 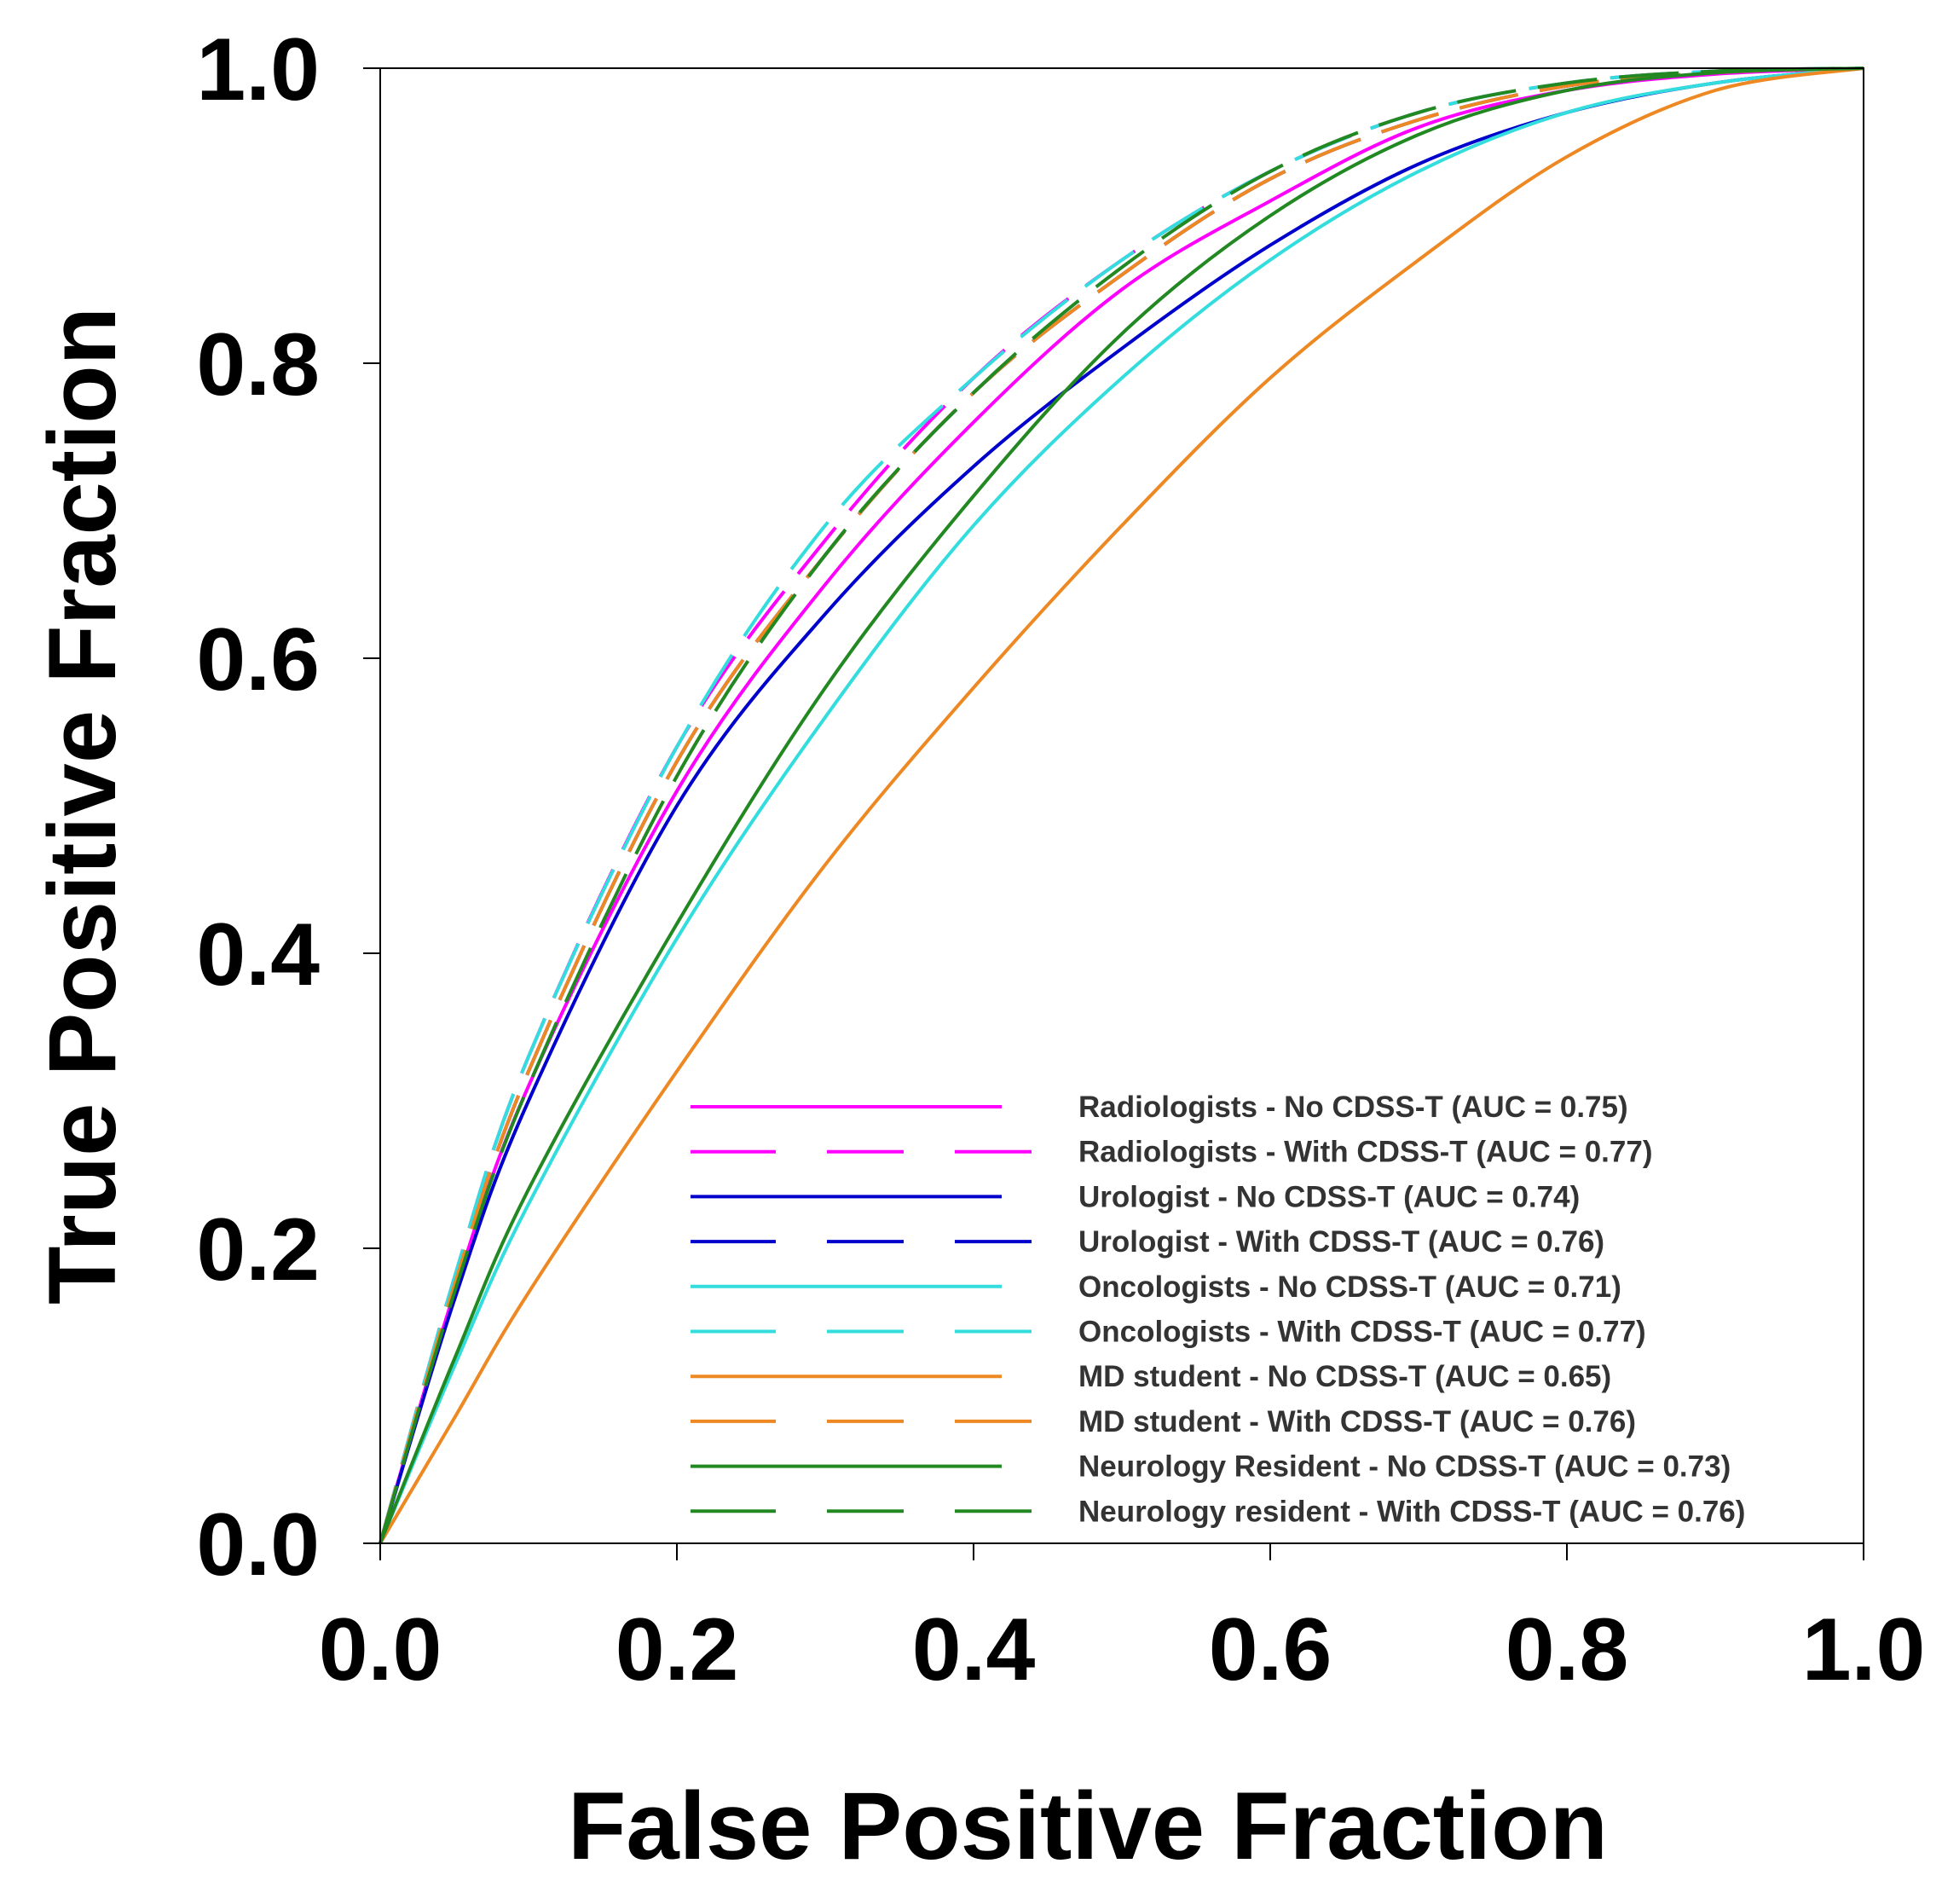 I want to click on x-axis-title: False Positive Fraction, so click(x=1088, y=1826).